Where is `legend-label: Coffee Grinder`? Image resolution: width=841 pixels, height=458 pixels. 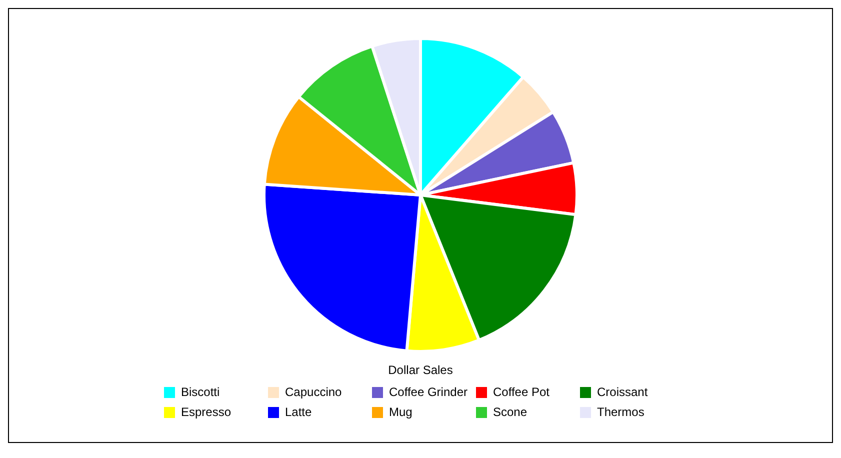 legend-label: Coffee Grinder is located at coordinates (428, 392).